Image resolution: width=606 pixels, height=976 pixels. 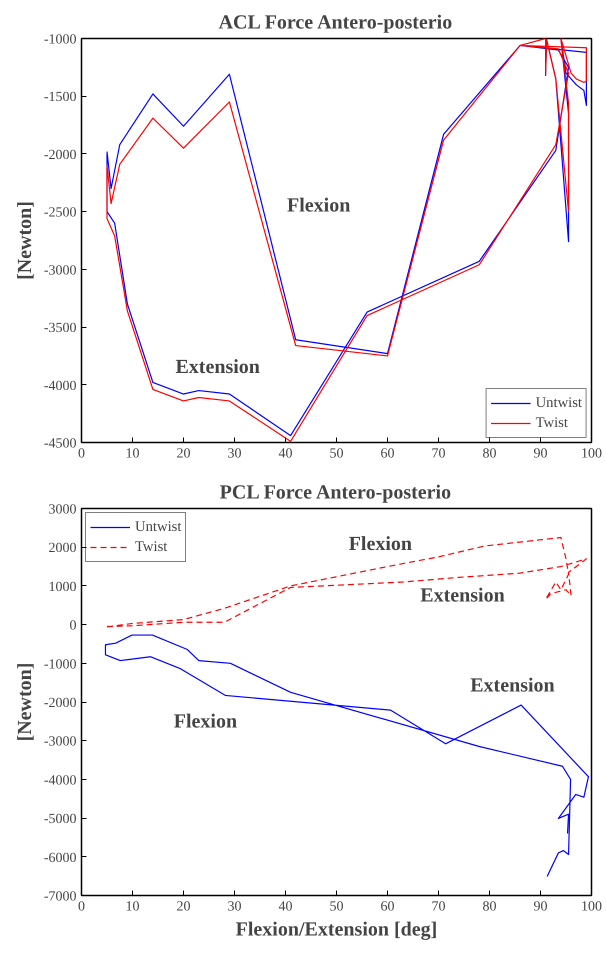 What do you see at coordinates (62, 510) in the screenshot?
I see `y-tick-label: 3000` at bounding box center [62, 510].